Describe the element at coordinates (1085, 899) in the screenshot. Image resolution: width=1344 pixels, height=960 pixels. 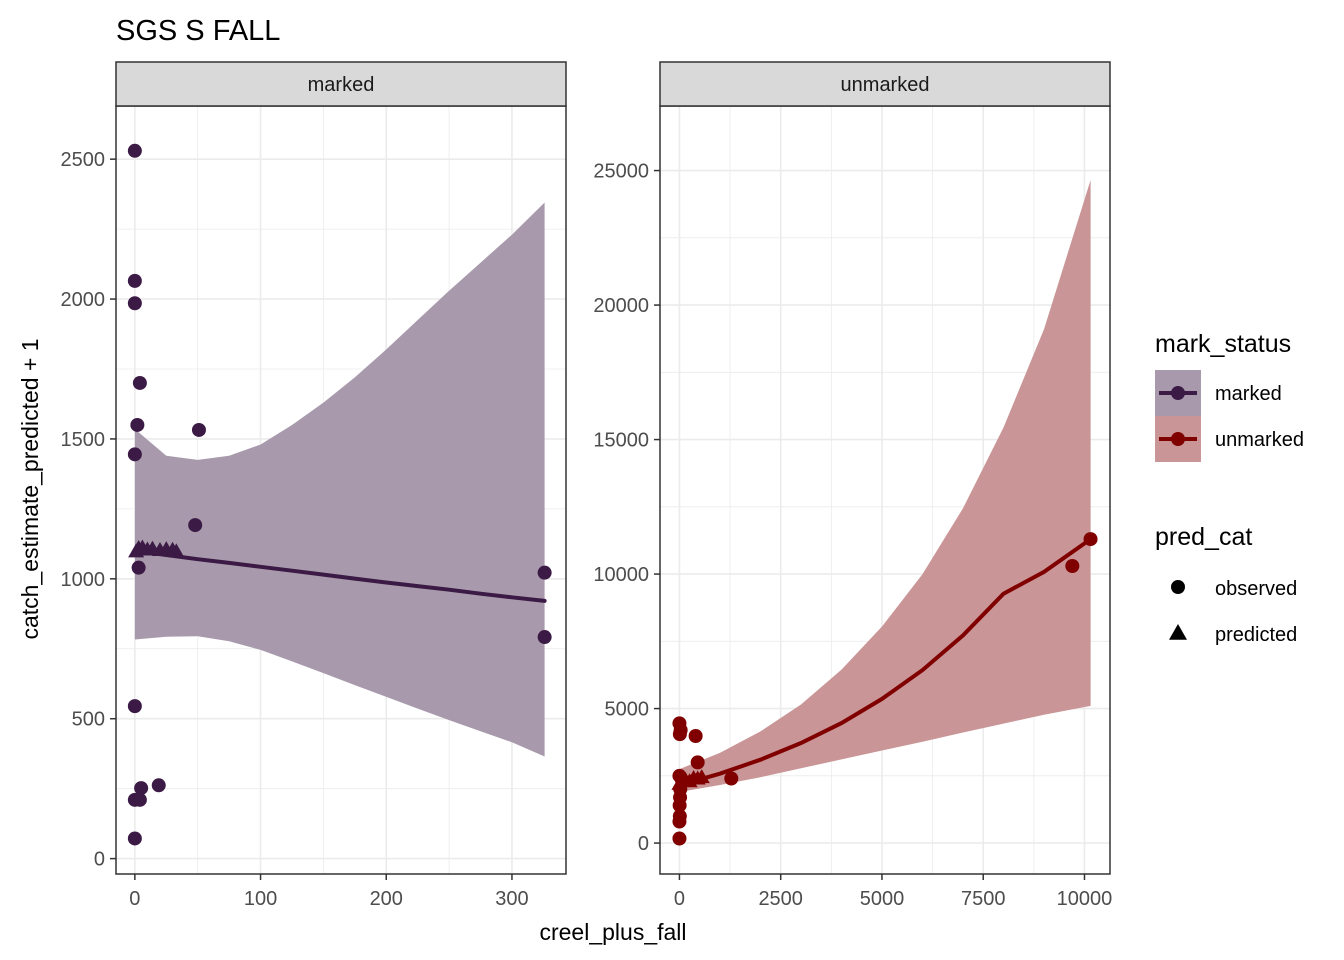
I see `x-tick-label: 10000` at that location.